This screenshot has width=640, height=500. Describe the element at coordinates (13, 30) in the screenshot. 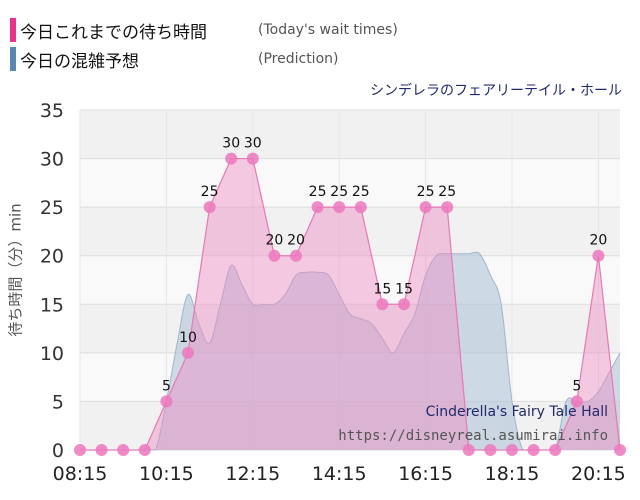

I see `legend-swatch-today` at that location.